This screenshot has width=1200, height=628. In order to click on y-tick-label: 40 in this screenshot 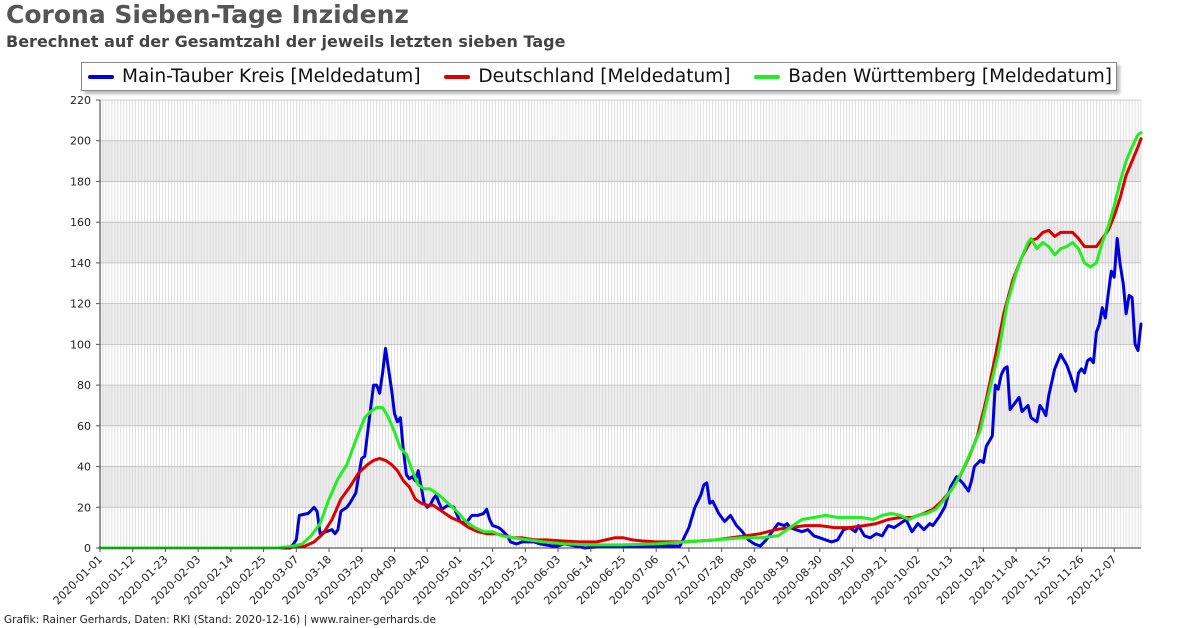, I will do `click(84, 467)`.